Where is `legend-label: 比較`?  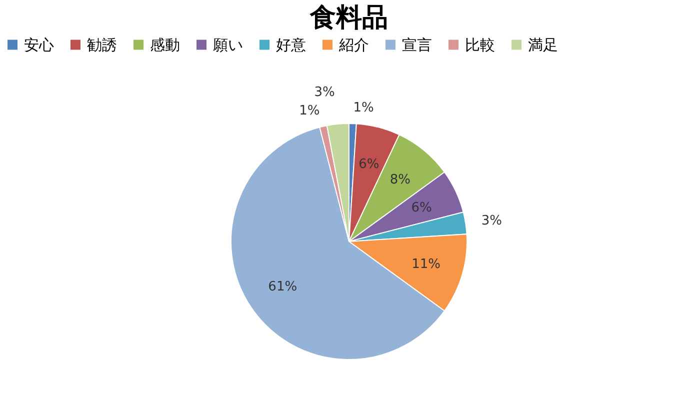
legend-label: 比較 is located at coordinates (480, 45).